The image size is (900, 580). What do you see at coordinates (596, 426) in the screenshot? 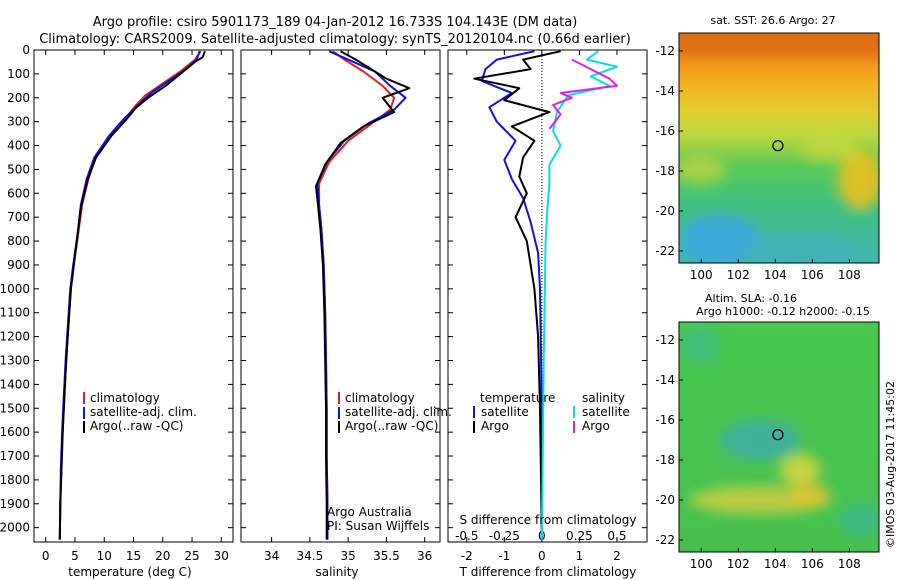
I see `legend-s-argo-label: Argo` at bounding box center [596, 426].